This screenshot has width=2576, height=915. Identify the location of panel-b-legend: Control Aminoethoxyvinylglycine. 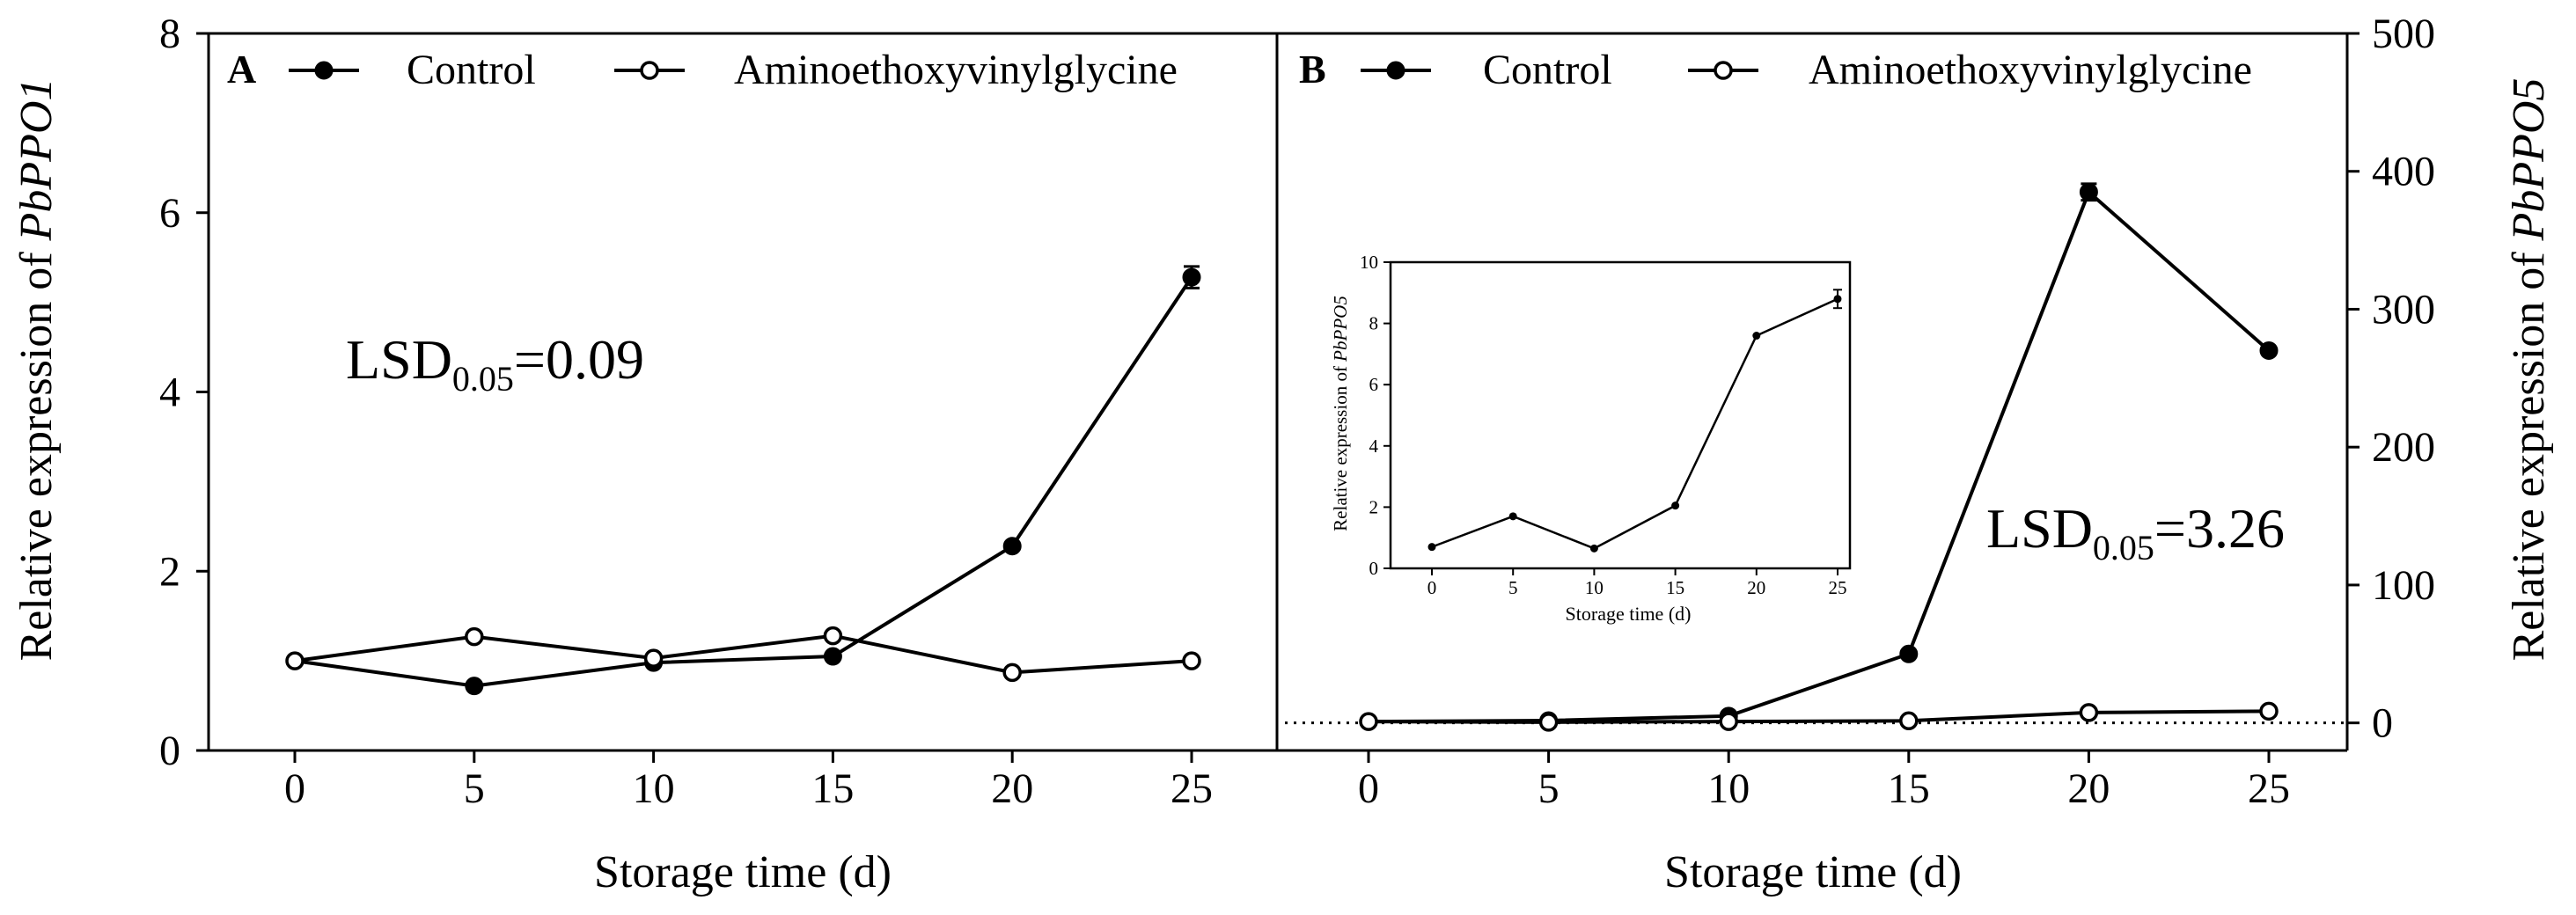
(1806, 70).